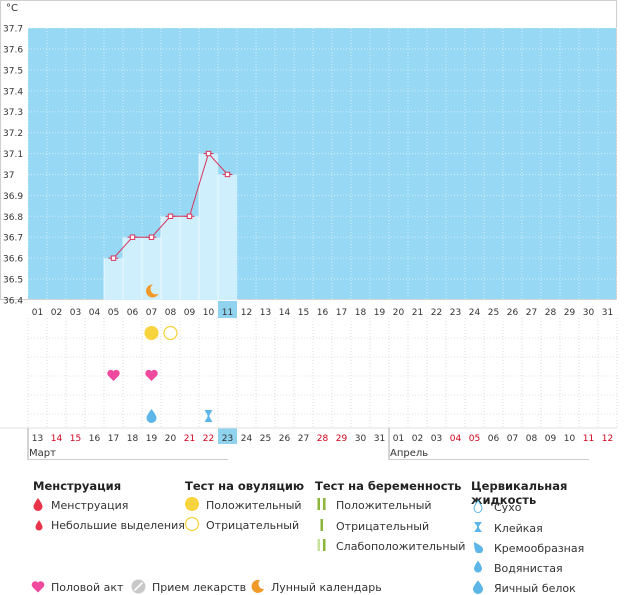 Image resolution: width=626 pixels, height=595 pixels. Describe the element at coordinates (285, 313) in the screenshot. I see `cycle-day-label: 14` at that location.